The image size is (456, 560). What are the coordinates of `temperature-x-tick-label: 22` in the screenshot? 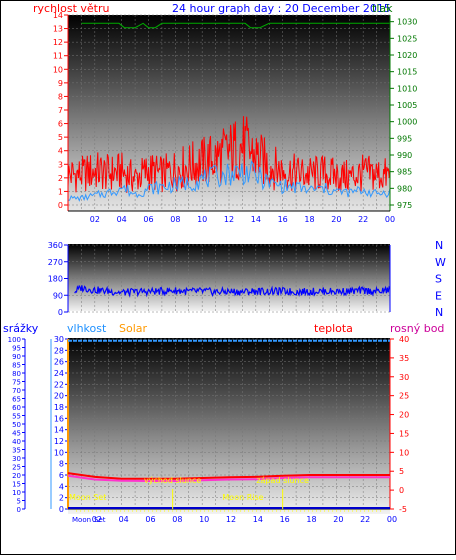 It's located at (365, 519).